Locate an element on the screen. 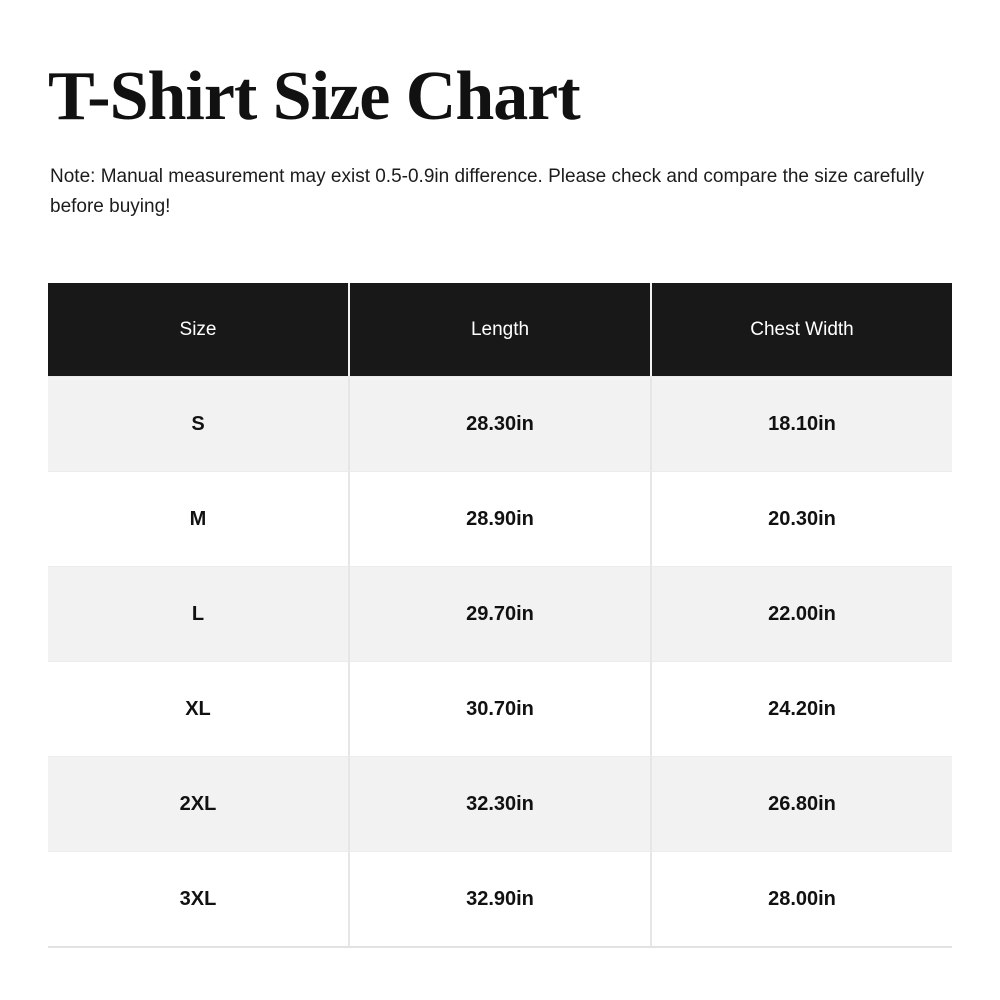  table-row-m: M 28.90in 20.30in is located at coordinates (500, 518).